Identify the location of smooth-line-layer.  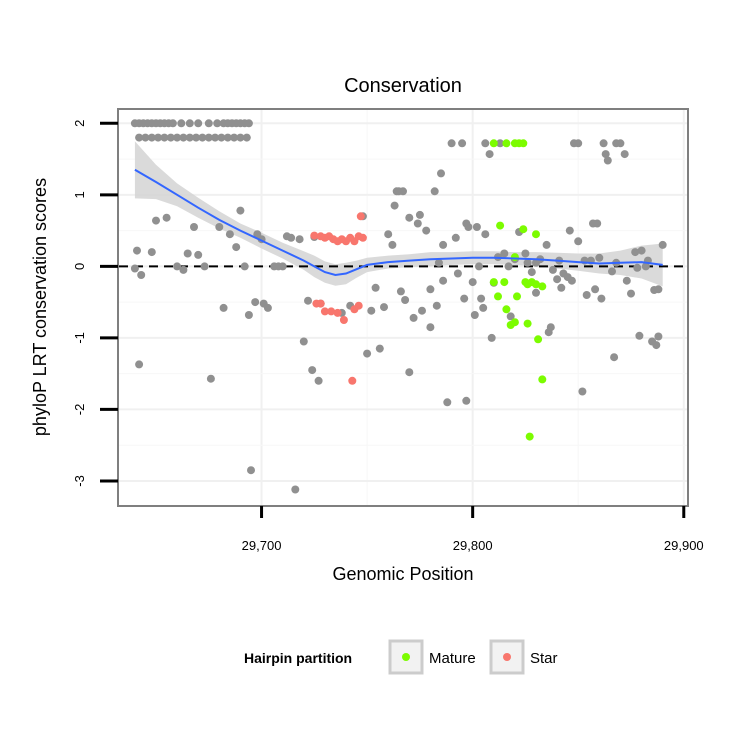
(398, 222).